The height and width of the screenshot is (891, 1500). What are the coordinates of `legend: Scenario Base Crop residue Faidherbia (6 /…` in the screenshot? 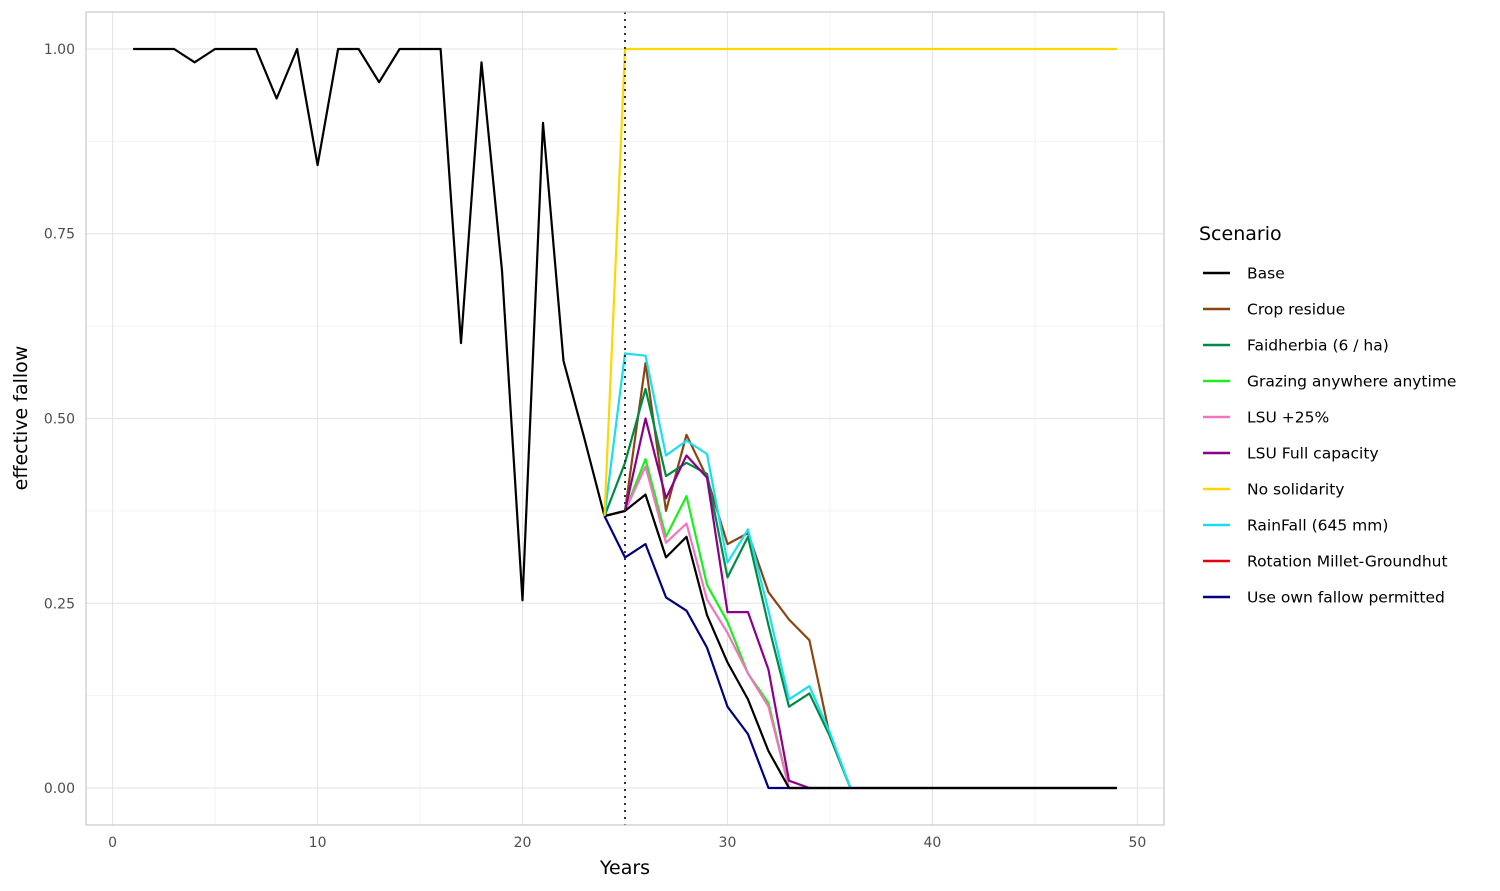 It's located at (1327, 415).